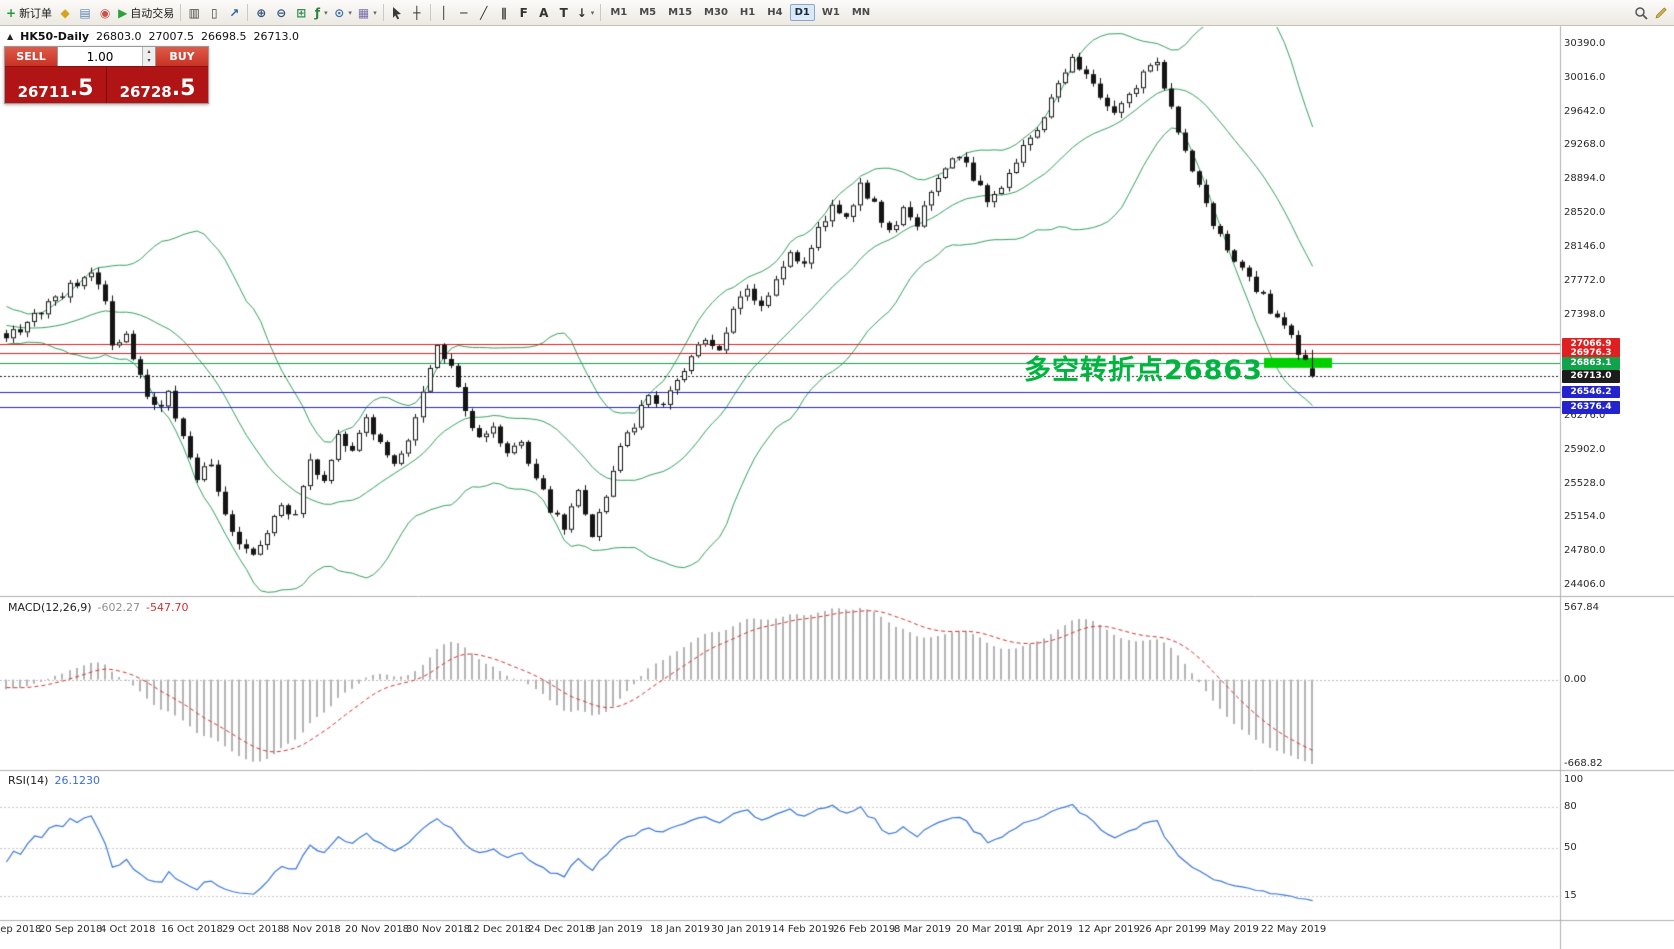 The width and height of the screenshot is (1674, 949). Describe the element at coordinates (544, 13) in the screenshot. I see `text-button: A` at that location.